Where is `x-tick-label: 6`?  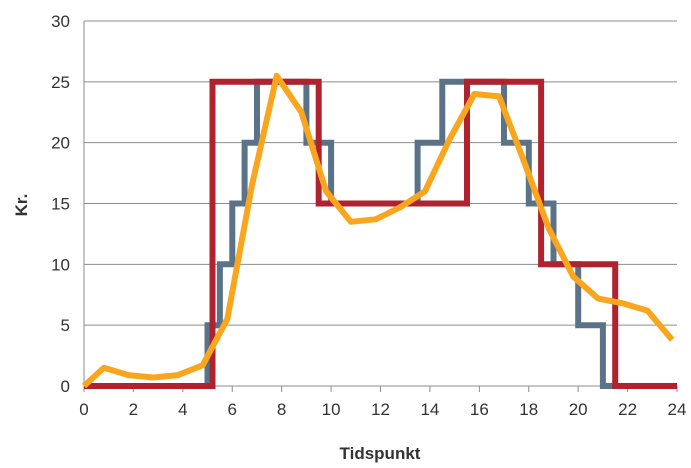
x-tick-label: 6 is located at coordinates (232, 409).